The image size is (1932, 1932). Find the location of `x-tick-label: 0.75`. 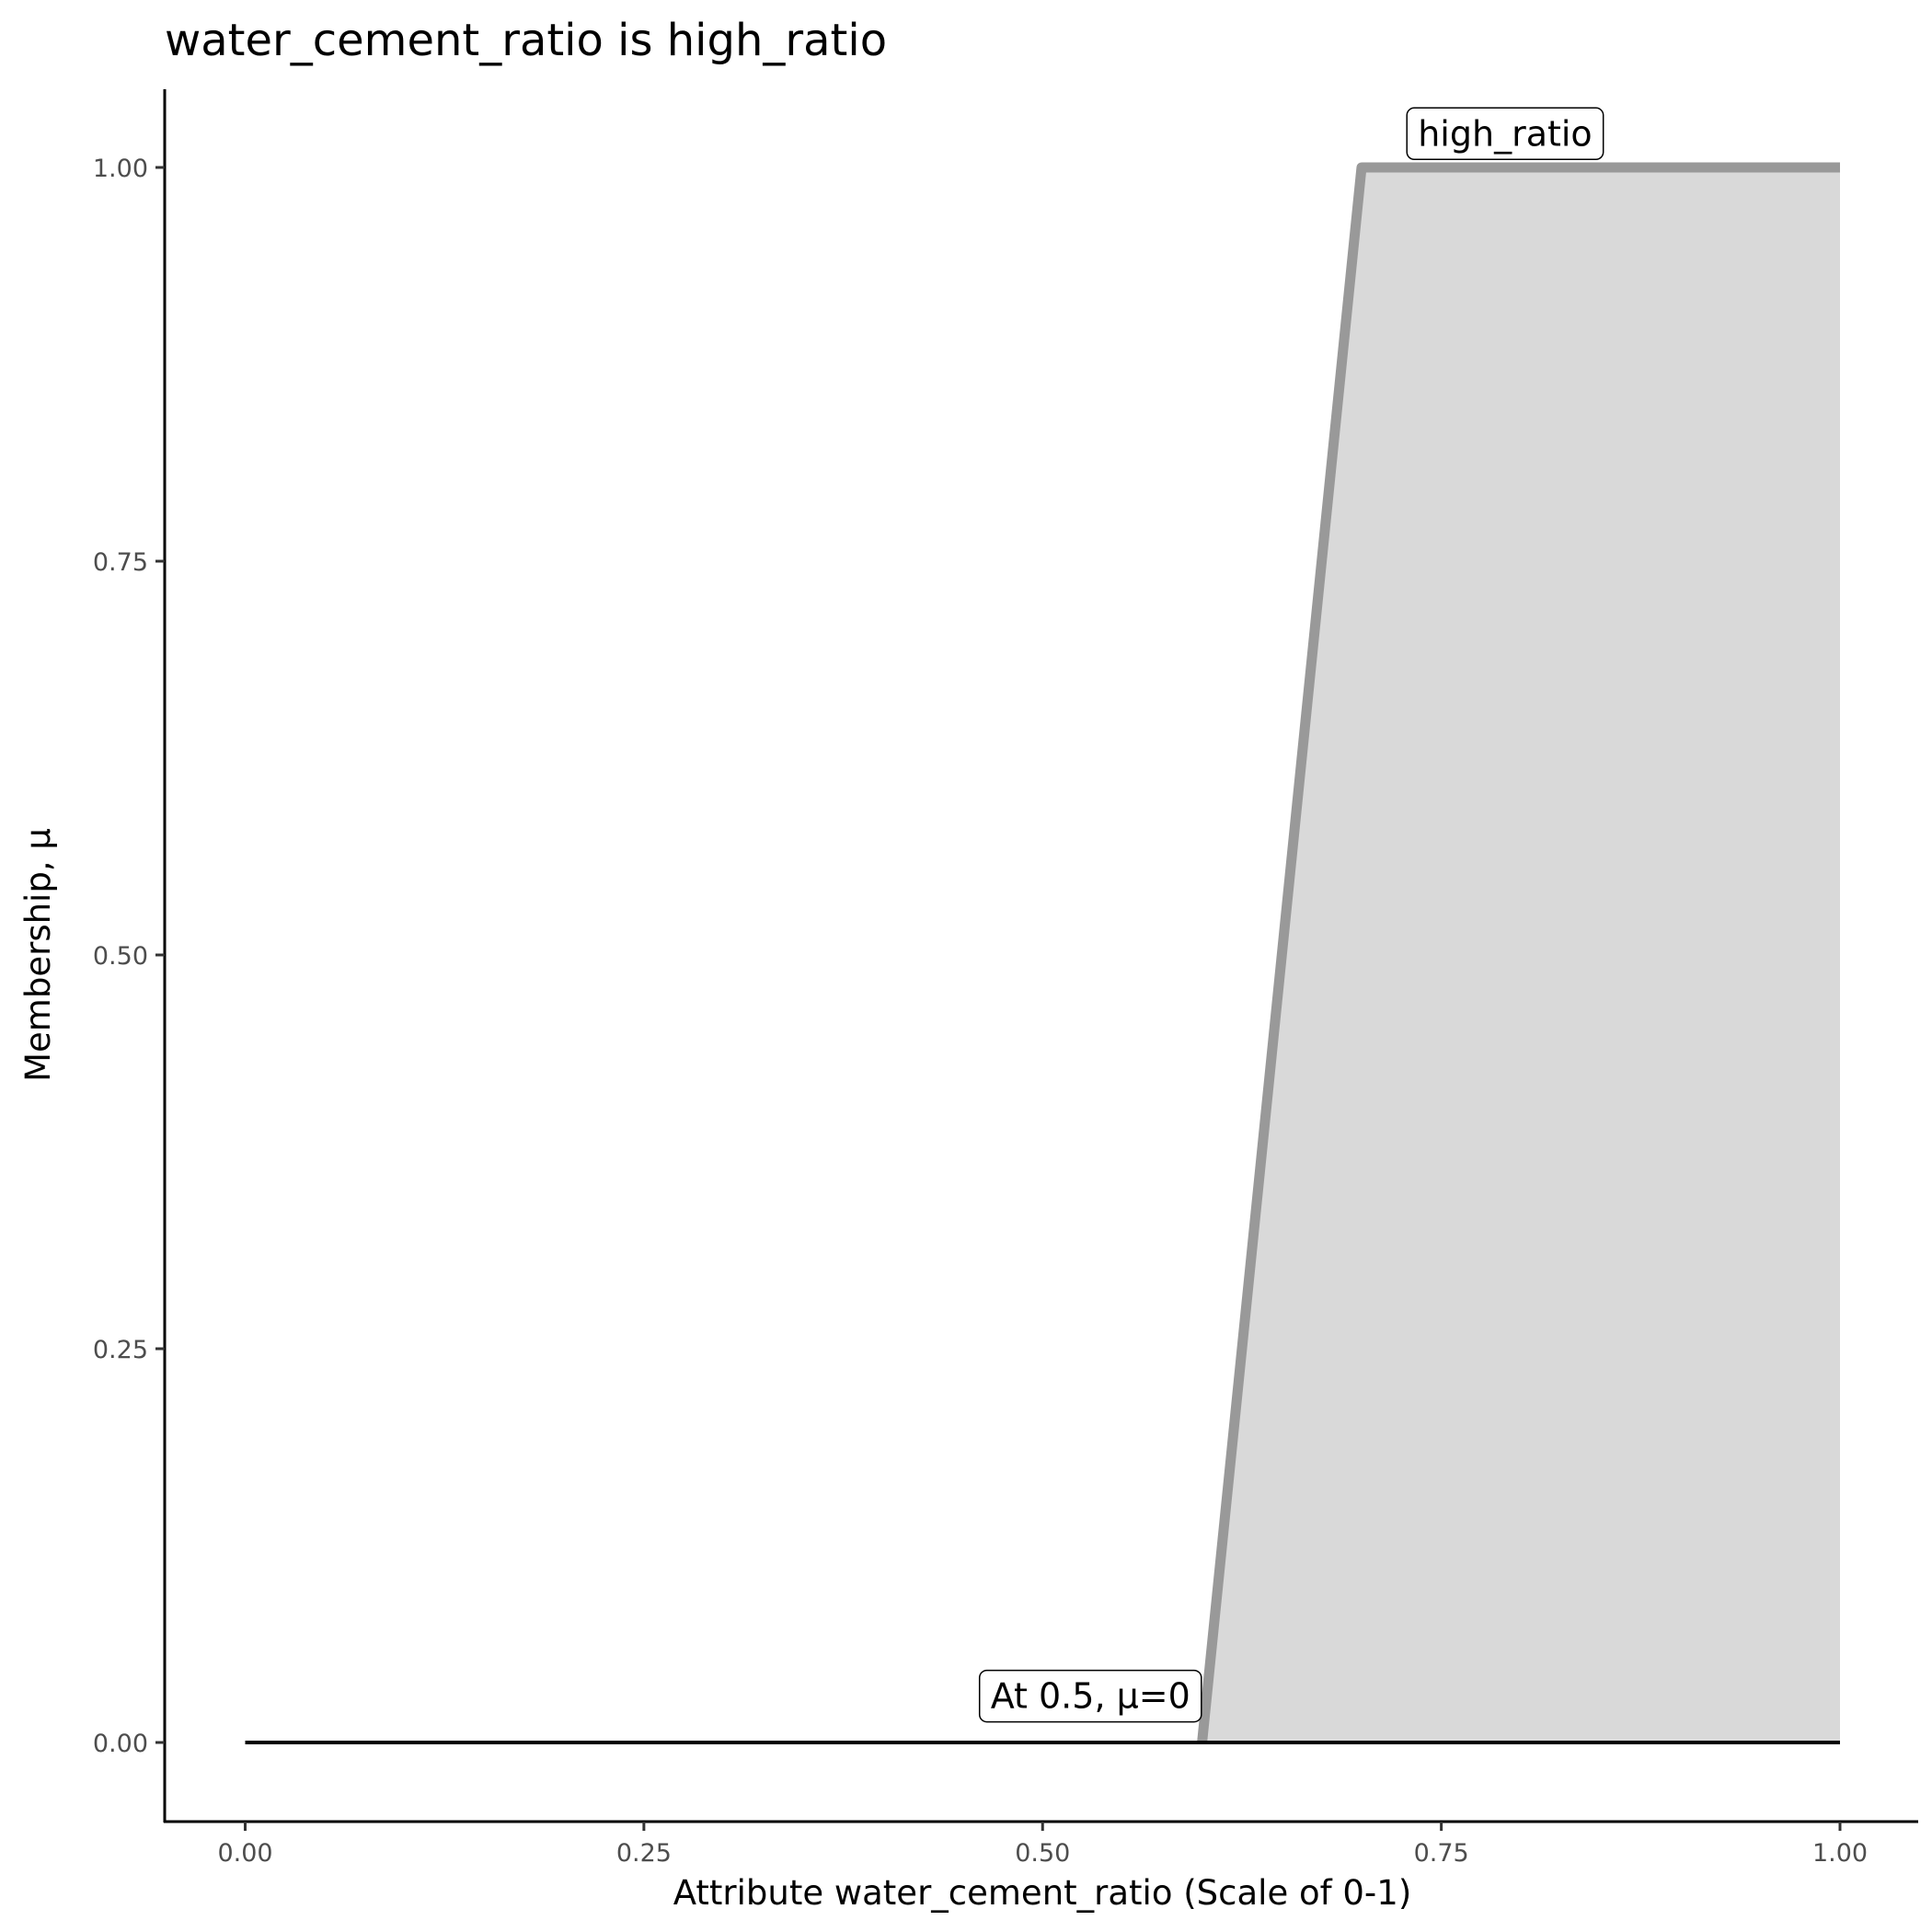

x-tick-label: 0.75 is located at coordinates (1441, 1853).